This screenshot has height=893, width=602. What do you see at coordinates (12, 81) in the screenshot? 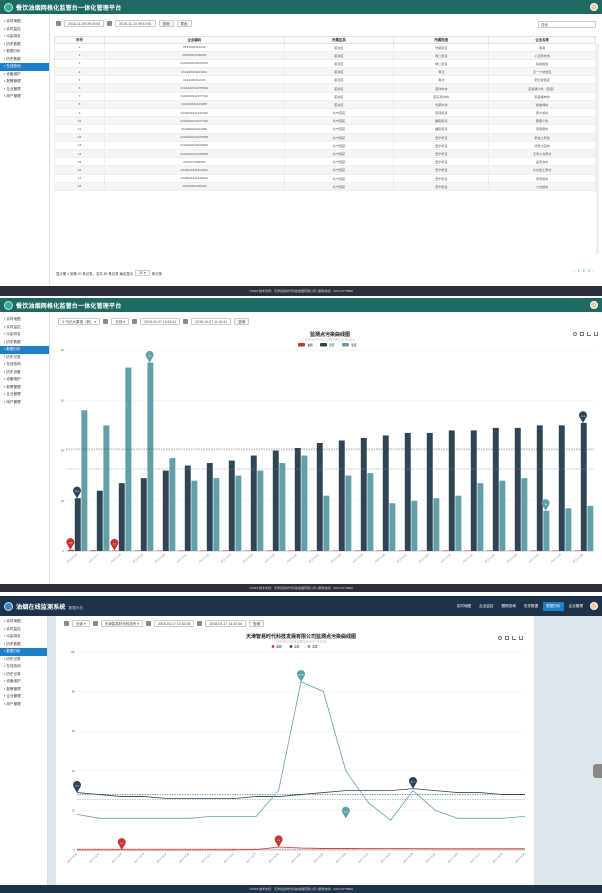
I see `sidebar-item-8: ▪ 报警管理` at bounding box center [12, 81].